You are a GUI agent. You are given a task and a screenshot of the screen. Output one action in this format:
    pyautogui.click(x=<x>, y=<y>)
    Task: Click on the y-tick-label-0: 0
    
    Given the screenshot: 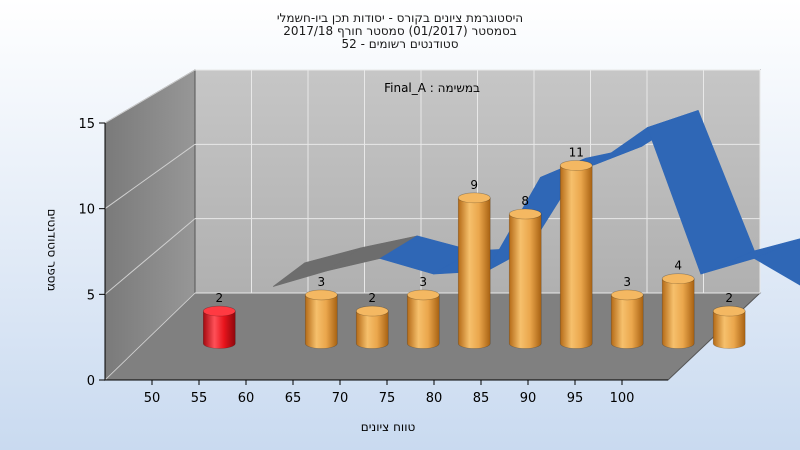 What is the action you would take?
    pyautogui.click(x=91, y=381)
    